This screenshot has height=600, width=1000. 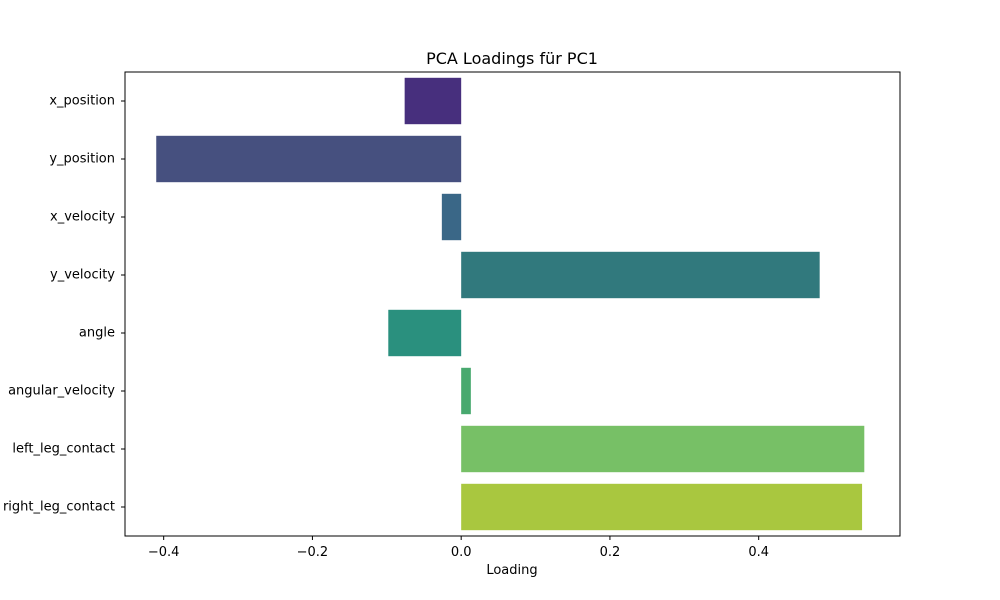 What do you see at coordinates (59, 507) in the screenshot?
I see `y-tick-label: right_leg_contact` at bounding box center [59, 507].